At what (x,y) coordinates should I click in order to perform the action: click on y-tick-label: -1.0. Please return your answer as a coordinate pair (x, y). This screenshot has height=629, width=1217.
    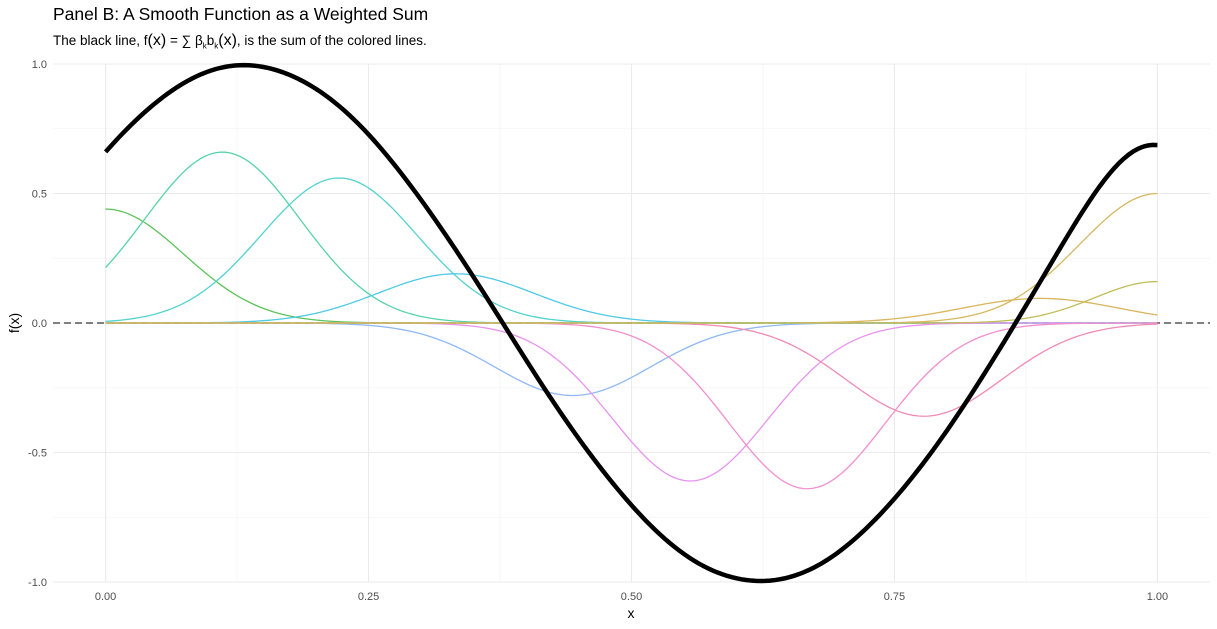
    Looking at the image, I should click on (37, 583).